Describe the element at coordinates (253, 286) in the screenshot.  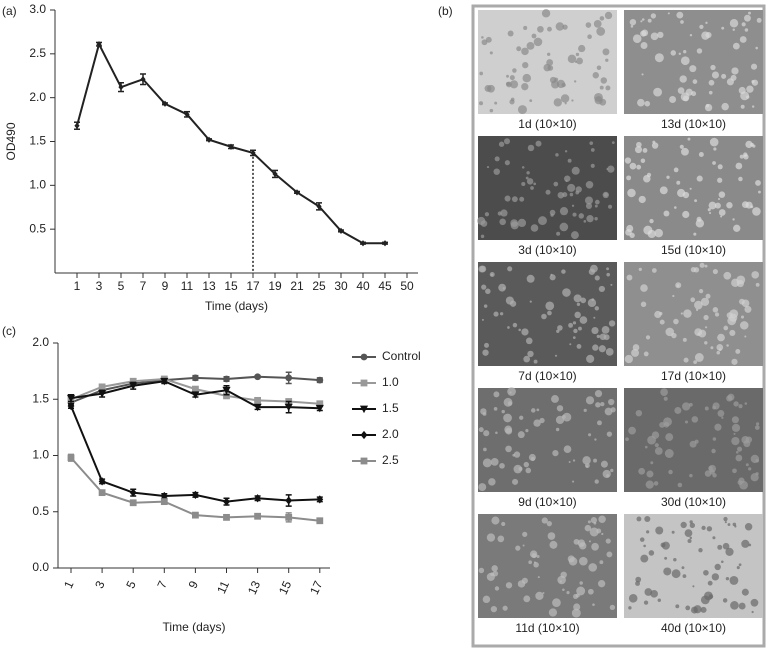
I see `x-tick-label: 17` at that location.